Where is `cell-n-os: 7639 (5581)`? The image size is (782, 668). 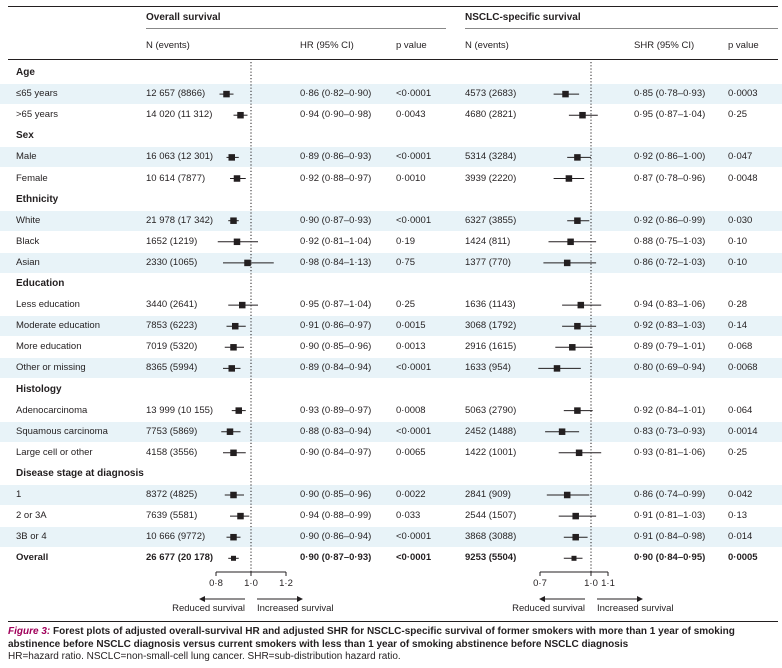 cell-n-os: 7639 (5581) is located at coordinates (172, 516).